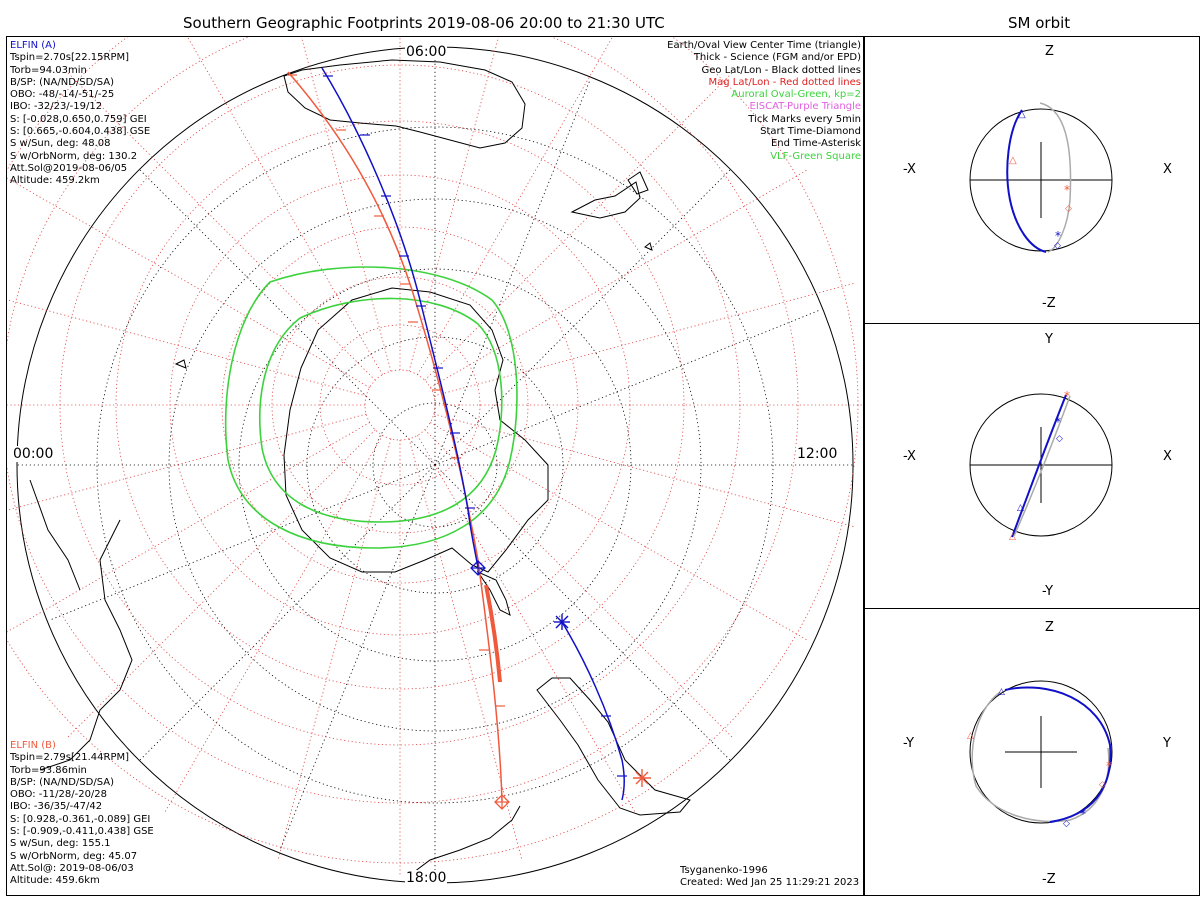 The width and height of the screenshot is (1200, 900). What do you see at coordinates (642, 778) in the screenshot?
I see `elfin-b-end-asterisk` at bounding box center [642, 778].